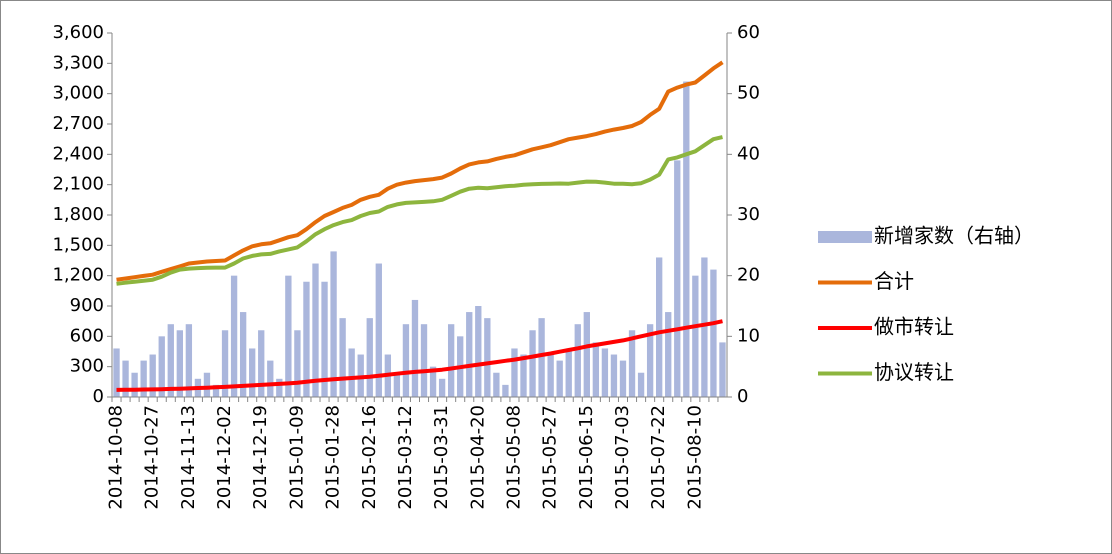 The height and width of the screenshot is (554, 1112). Describe the element at coordinates (914, 372) in the screenshot. I see `legend-label: 协议转让` at that location.